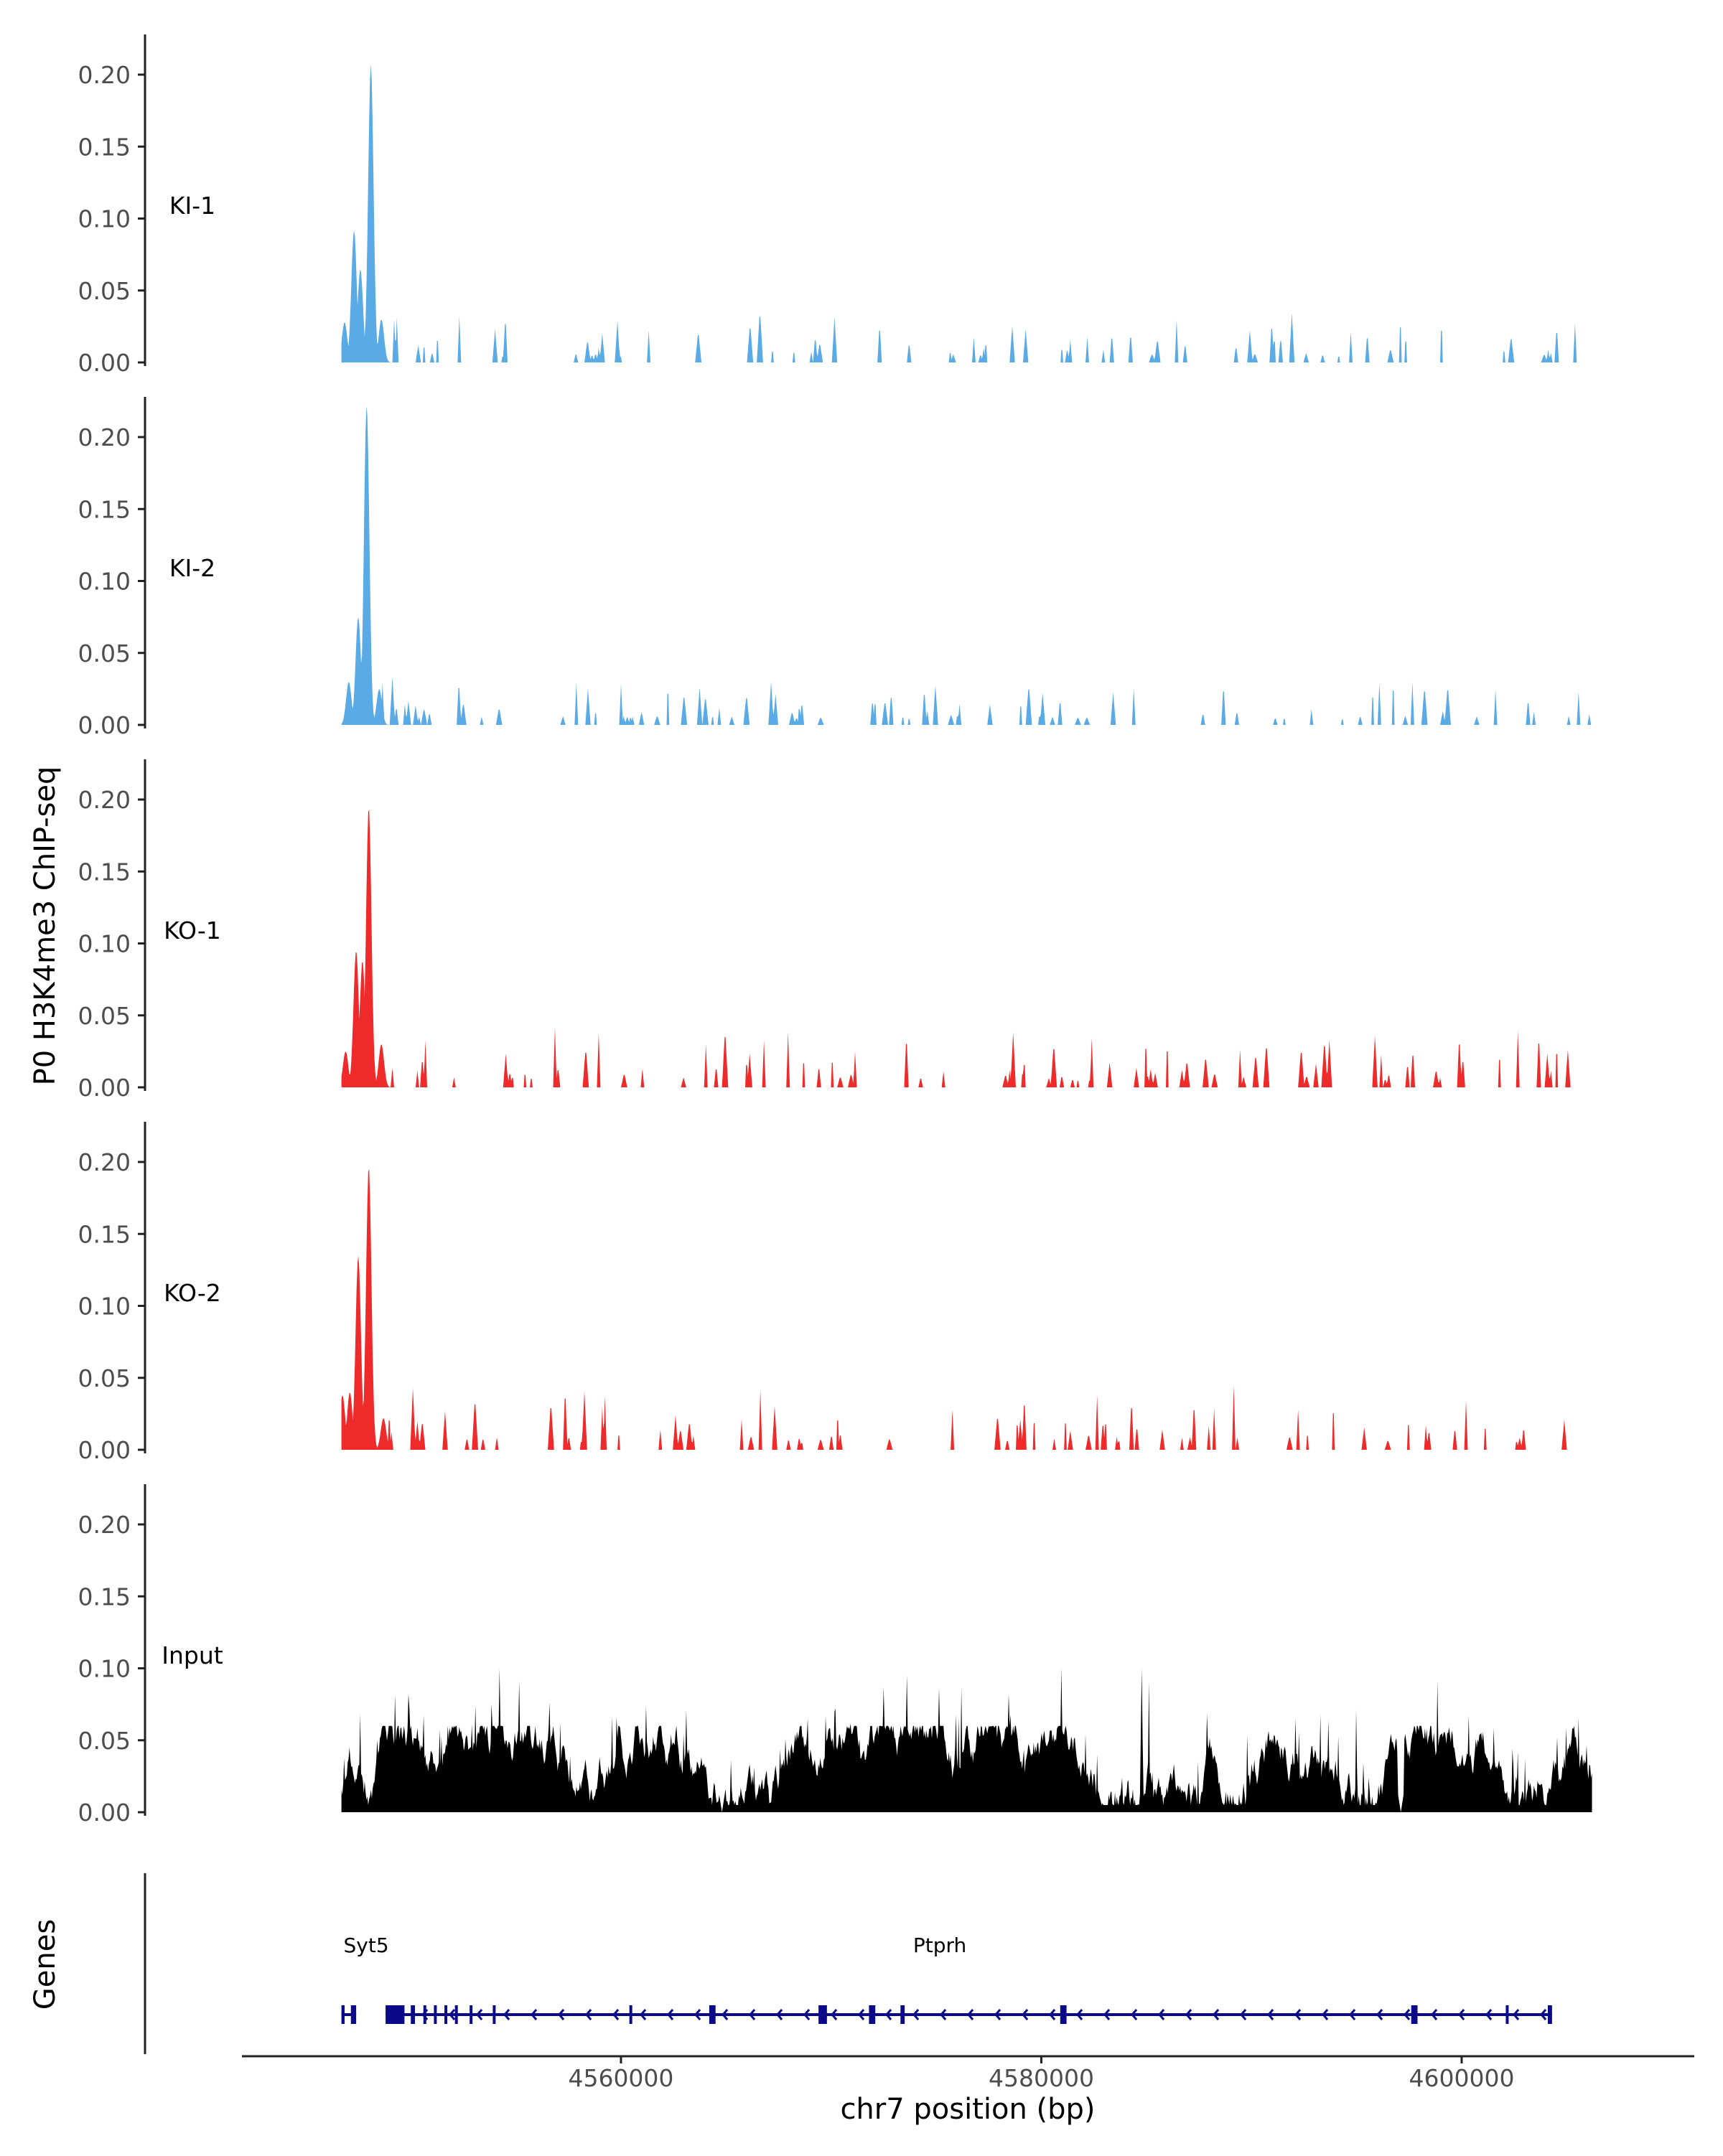 This screenshot has height=2156, width=1723. Describe the element at coordinates (192, 931) in the screenshot. I see `track-label: KO-1` at that location.